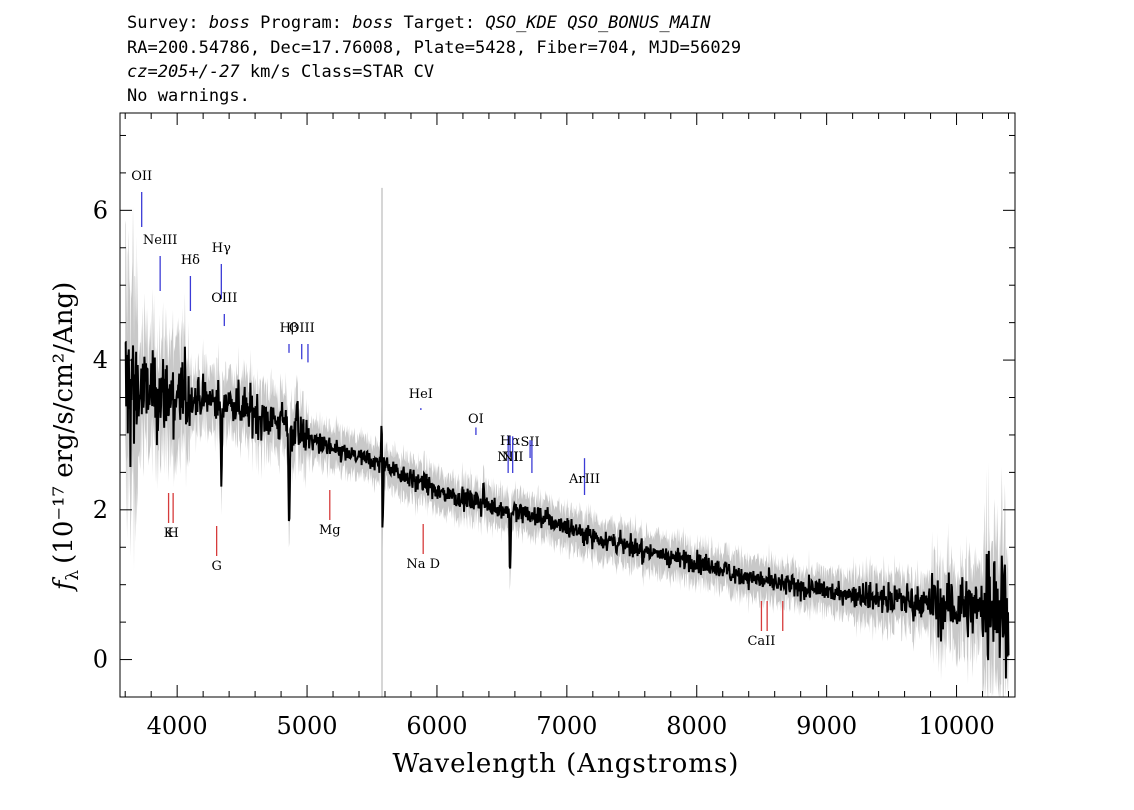 The height and width of the screenshot is (810, 1134). What do you see at coordinates (696, 726) in the screenshot?
I see `x-tick-label: 8000` at bounding box center [696, 726].